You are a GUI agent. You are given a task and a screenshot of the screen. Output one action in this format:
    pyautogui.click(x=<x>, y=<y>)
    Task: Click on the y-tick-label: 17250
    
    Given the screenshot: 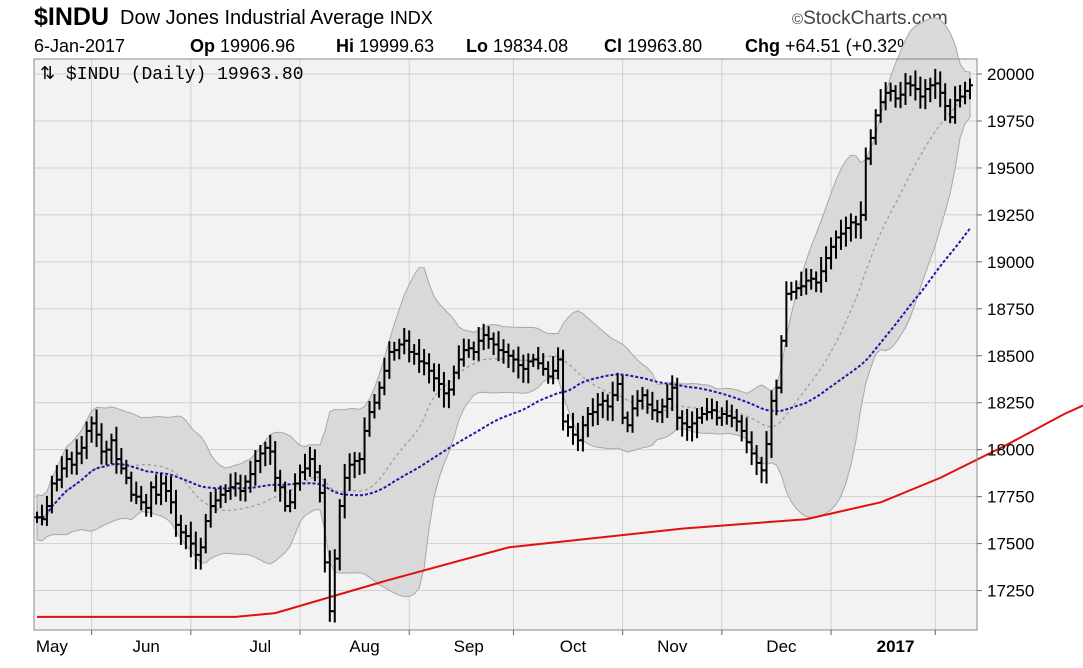 What is the action you would take?
    pyautogui.click(x=1010, y=591)
    